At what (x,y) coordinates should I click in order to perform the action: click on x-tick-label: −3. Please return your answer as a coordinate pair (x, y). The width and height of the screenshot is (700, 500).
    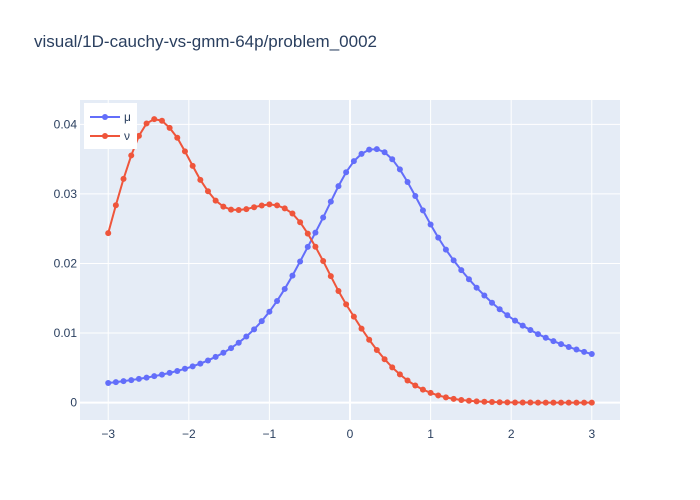
    Looking at the image, I should click on (108, 434).